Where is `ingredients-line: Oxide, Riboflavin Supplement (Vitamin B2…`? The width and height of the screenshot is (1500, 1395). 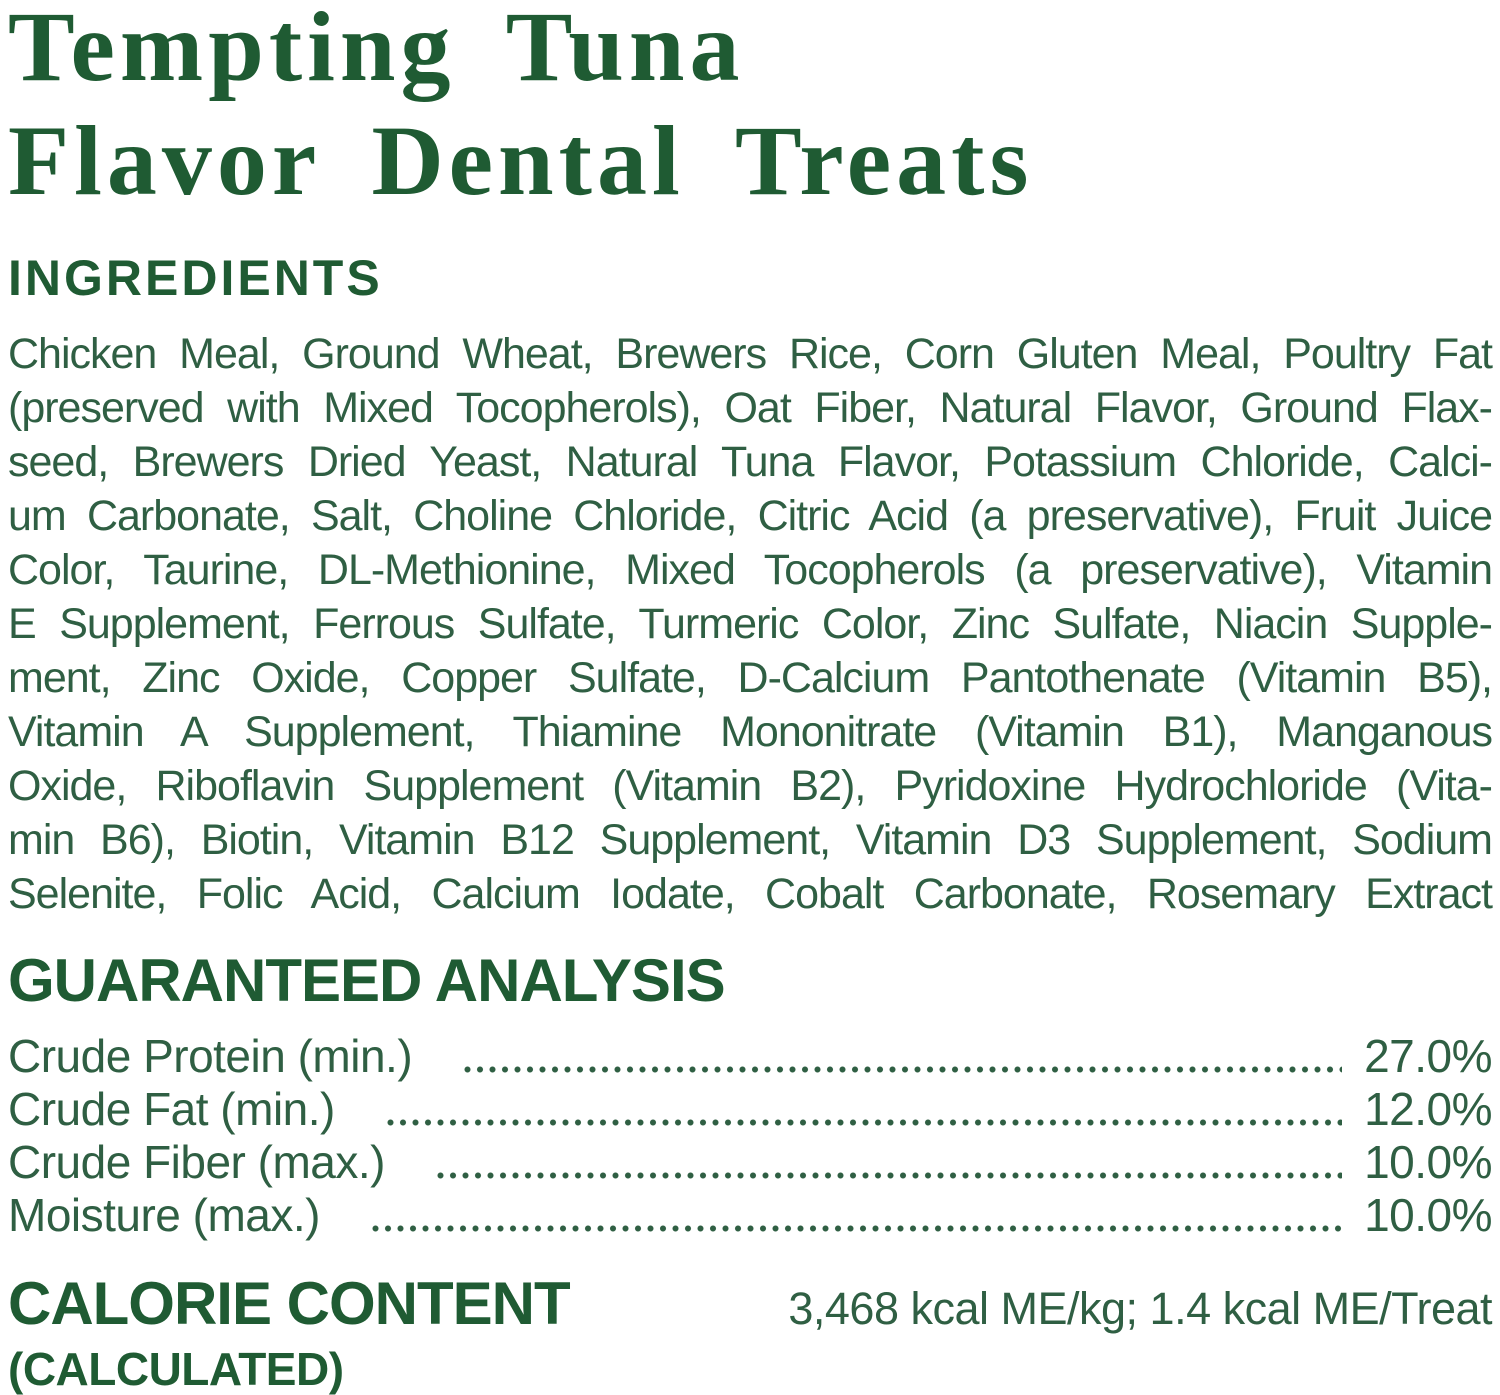
ingredients-line: Oxide, Riboflavin Supplement (Vitamin B2… is located at coordinates (750, 785).